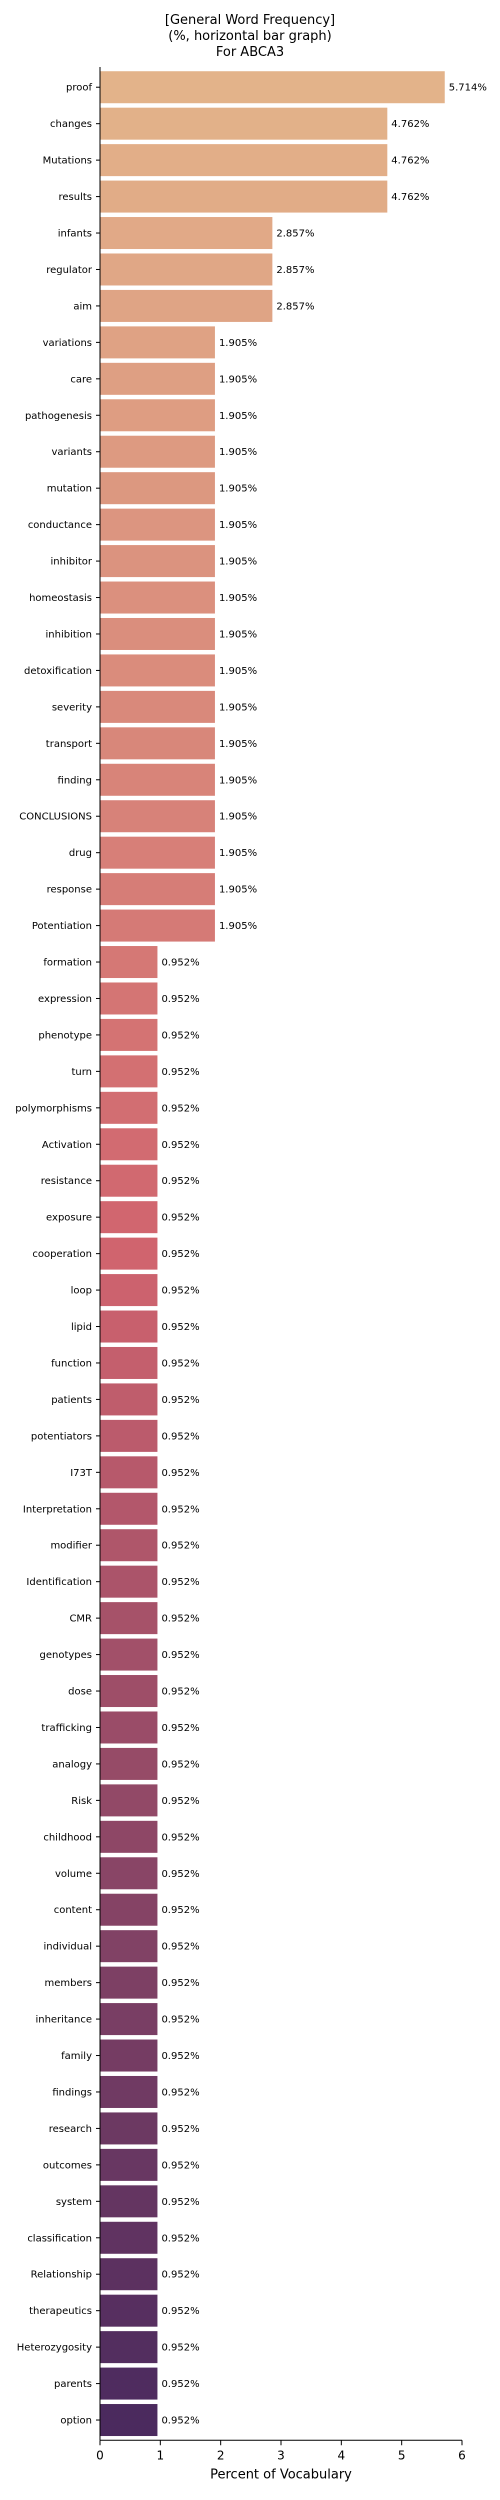  What do you see at coordinates (66, 1728) in the screenshot?
I see `y-tick-label: trafficking` at bounding box center [66, 1728].